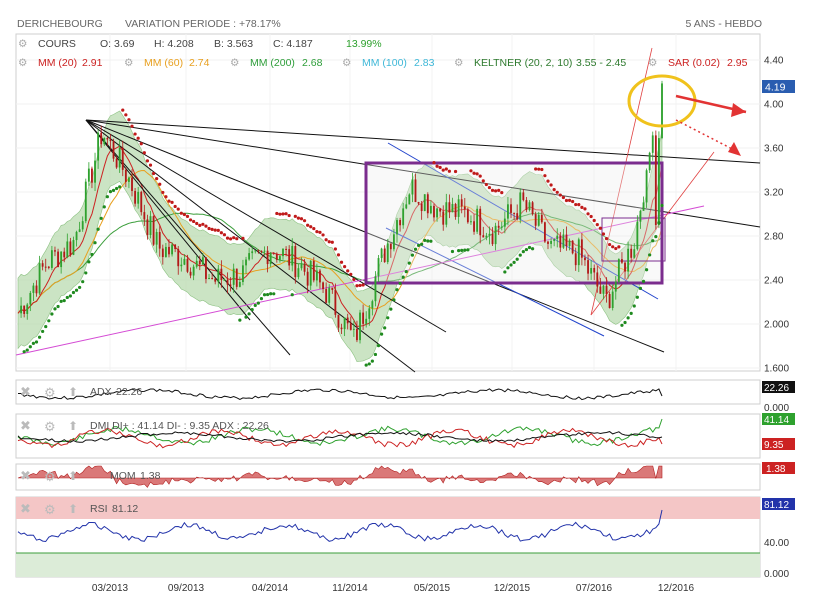 This screenshot has height=608, width=819. What do you see at coordinates (776, 369) in the screenshot?
I see `price-tick: 1.600` at bounding box center [776, 369].